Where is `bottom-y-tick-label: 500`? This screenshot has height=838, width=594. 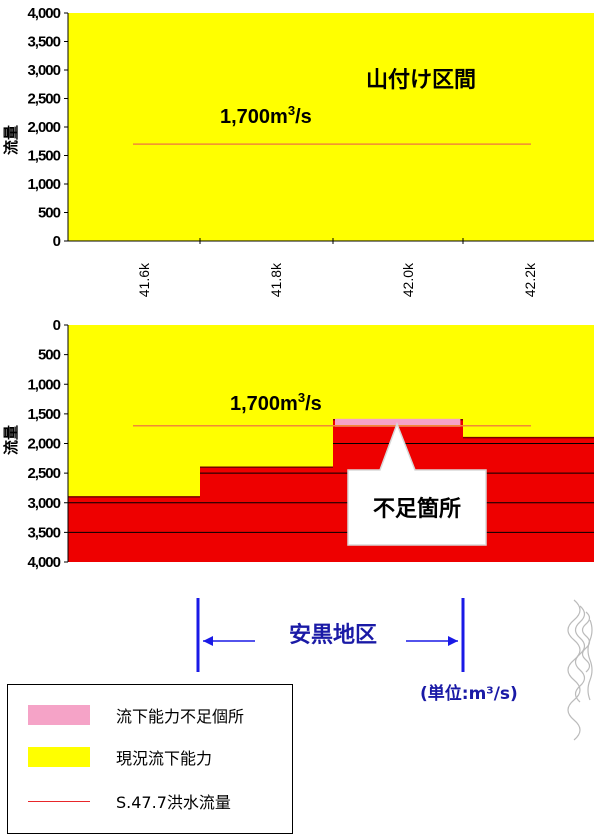 bottom-y-tick-label: 500 is located at coordinates (49, 355).